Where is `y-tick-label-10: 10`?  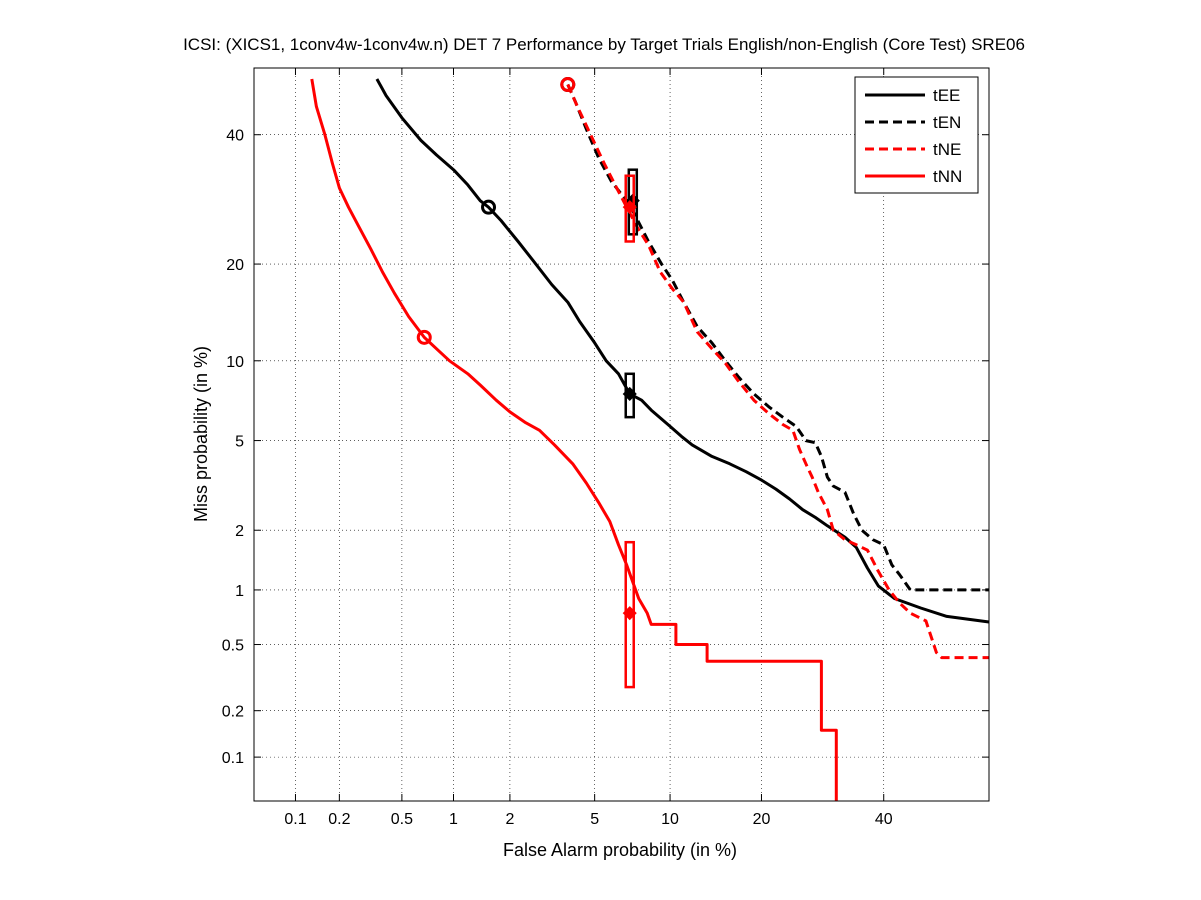 y-tick-label-10: 10 is located at coordinates (235, 362).